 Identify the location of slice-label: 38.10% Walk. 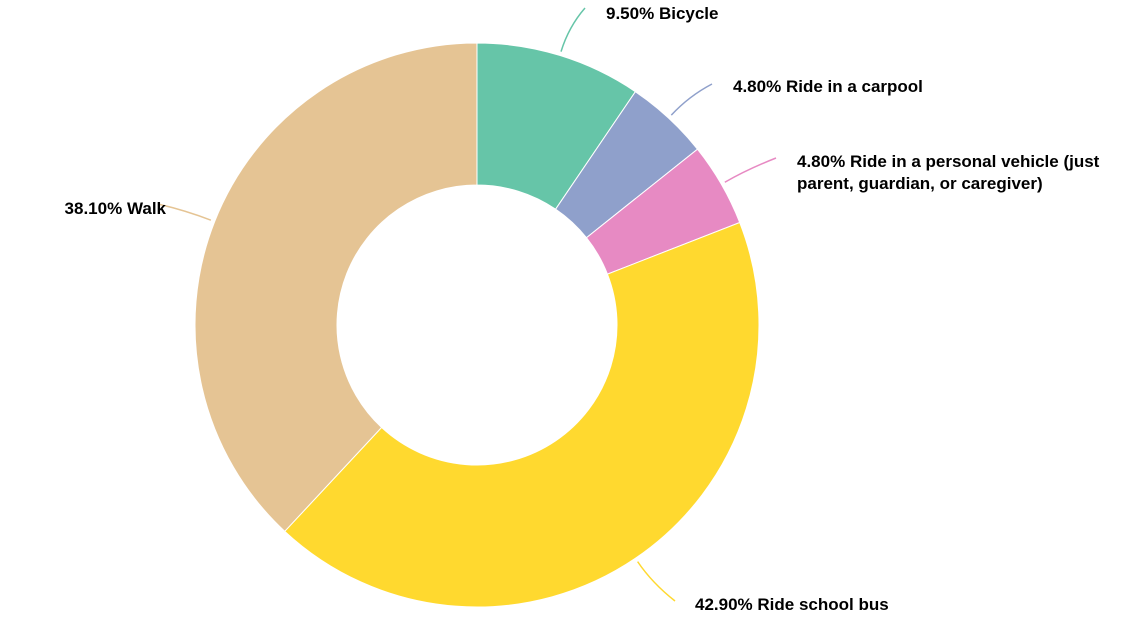
(83, 209).